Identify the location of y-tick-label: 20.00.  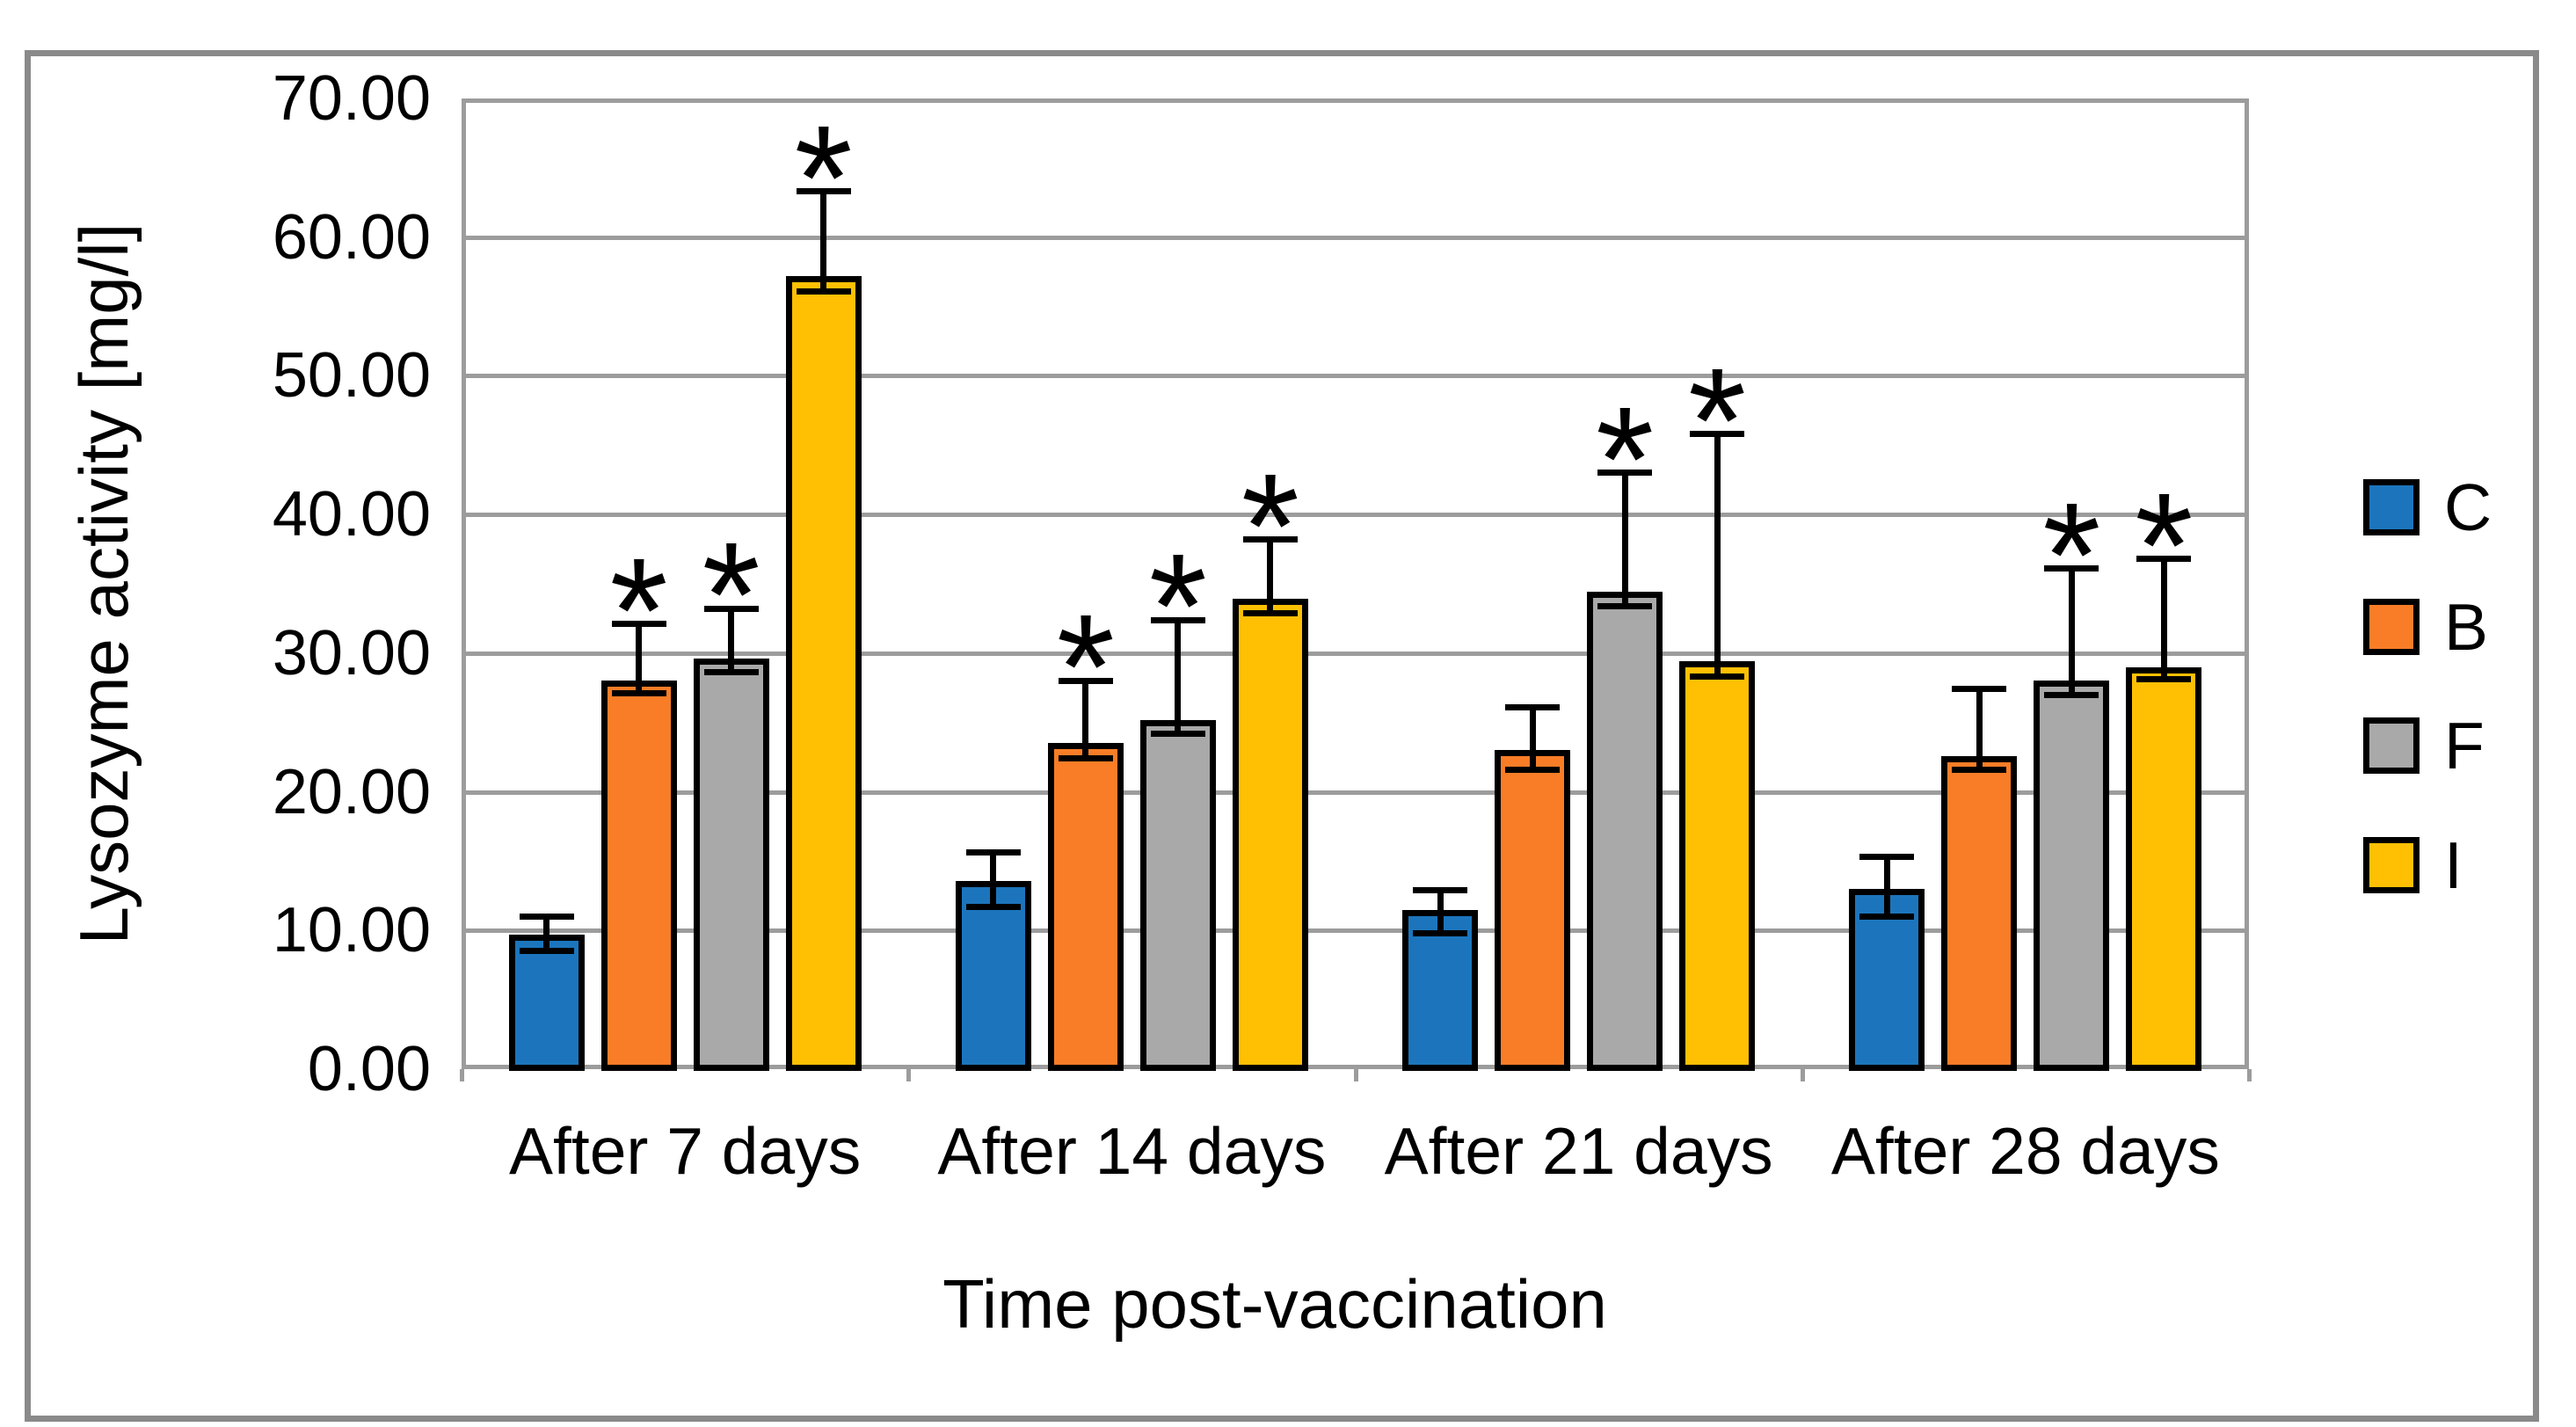
(351, 792).